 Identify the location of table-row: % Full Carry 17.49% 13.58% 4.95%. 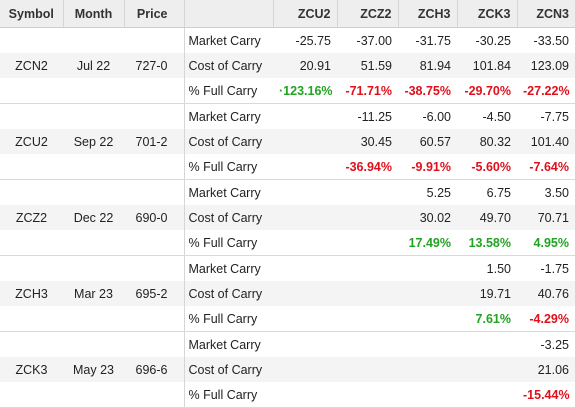
(287, 243).